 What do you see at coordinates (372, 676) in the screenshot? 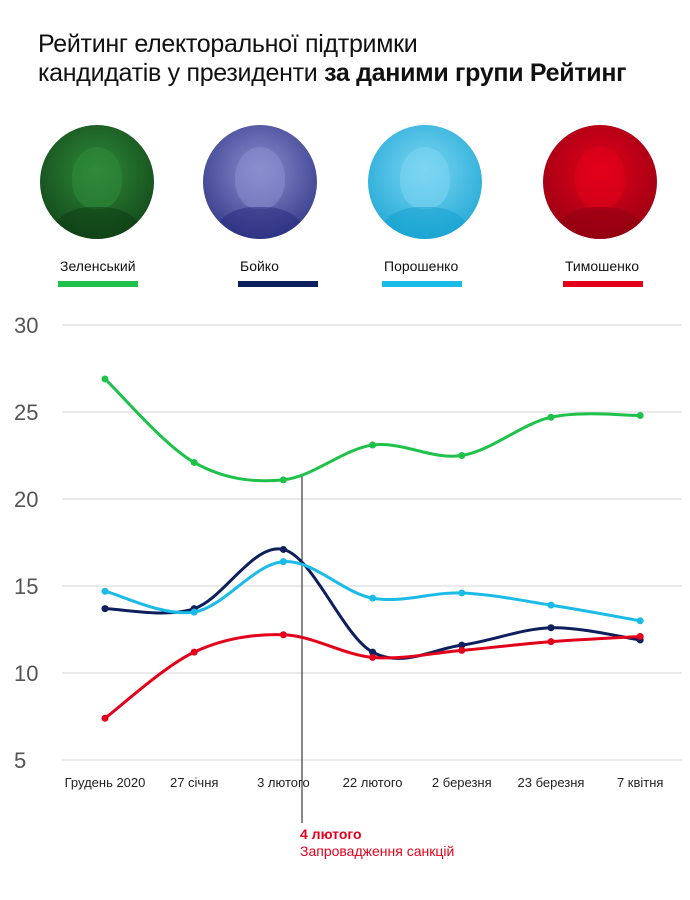
I see `series-line-Тимошенко` at bounding box center [372, 676].